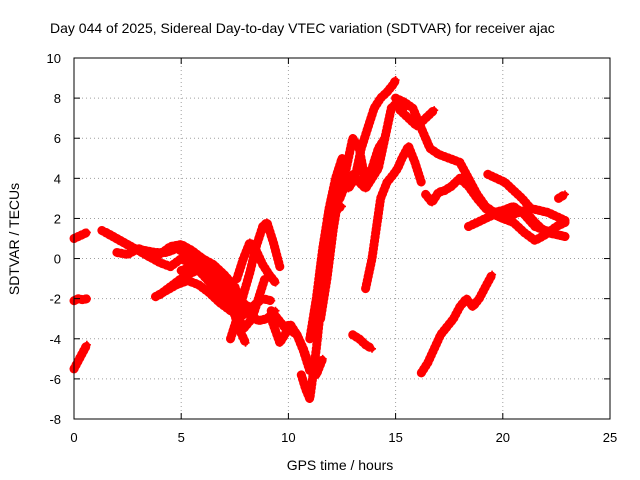 This screenshot has width=640, height=480. I want to click on y-tick-label: 8, so click(57, 98).